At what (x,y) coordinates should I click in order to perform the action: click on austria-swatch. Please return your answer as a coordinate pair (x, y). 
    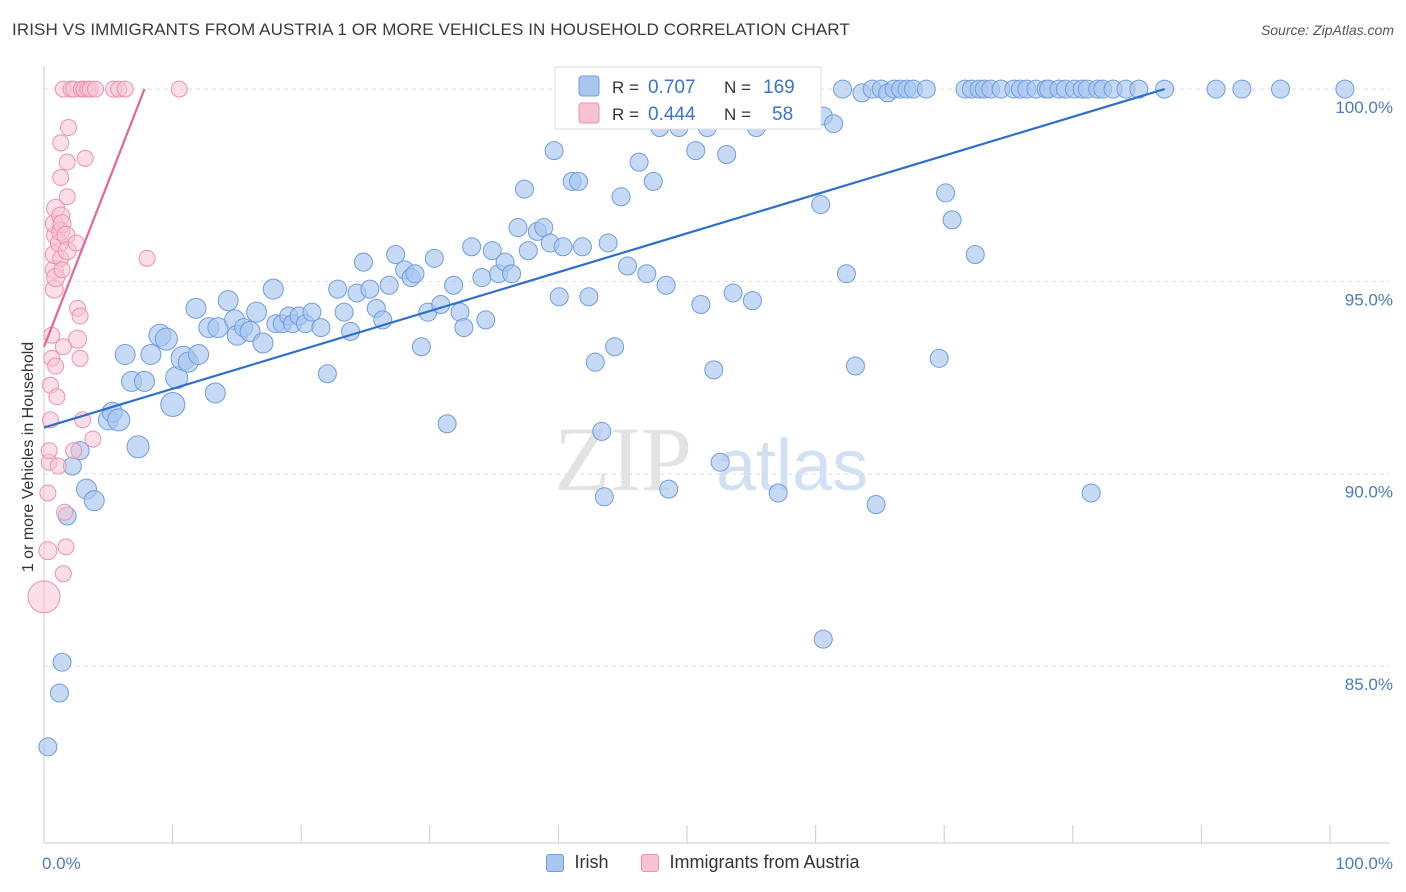
    Looking at the image, I should click on (650, 862).